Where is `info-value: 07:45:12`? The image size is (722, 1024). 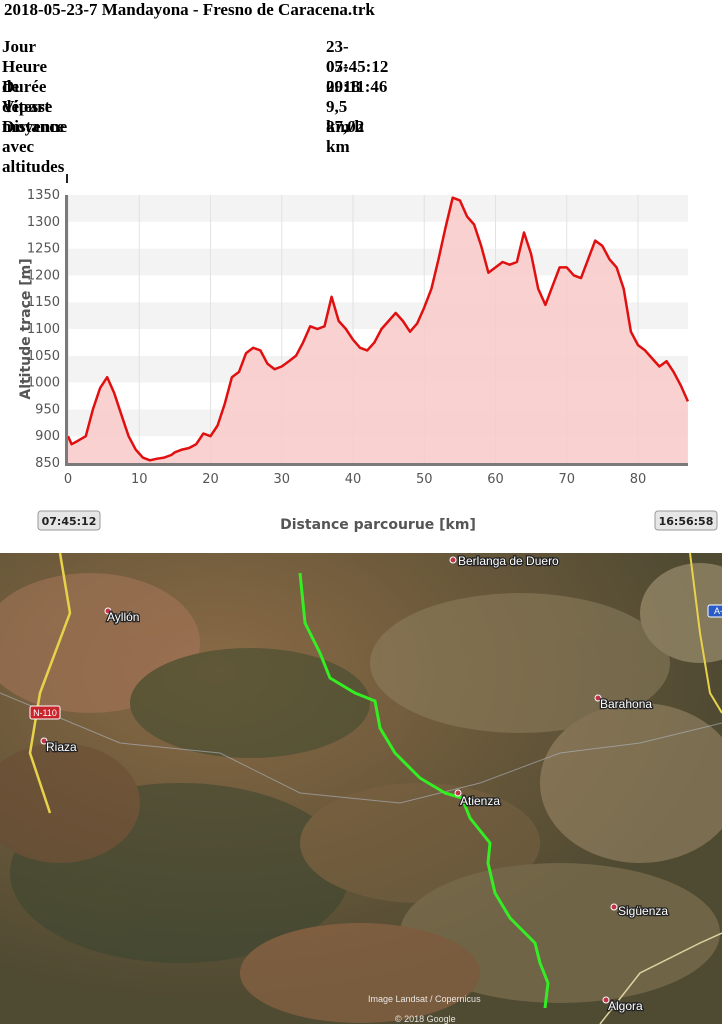
info-value: 07:45:12 is located at coordinates (357, 66).